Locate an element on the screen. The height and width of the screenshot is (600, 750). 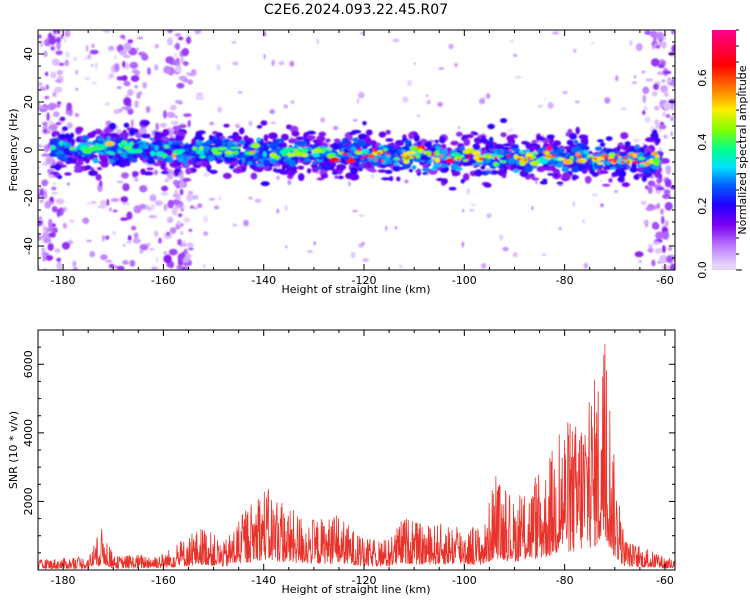
spectrogram-xtick-label: -180 is located at coordinates (63, 280).